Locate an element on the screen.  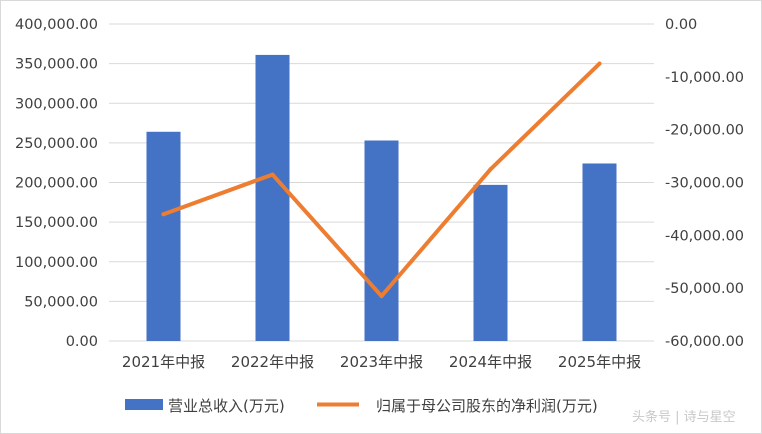
legend-bar-swatch is located at coordinates (144, 404).